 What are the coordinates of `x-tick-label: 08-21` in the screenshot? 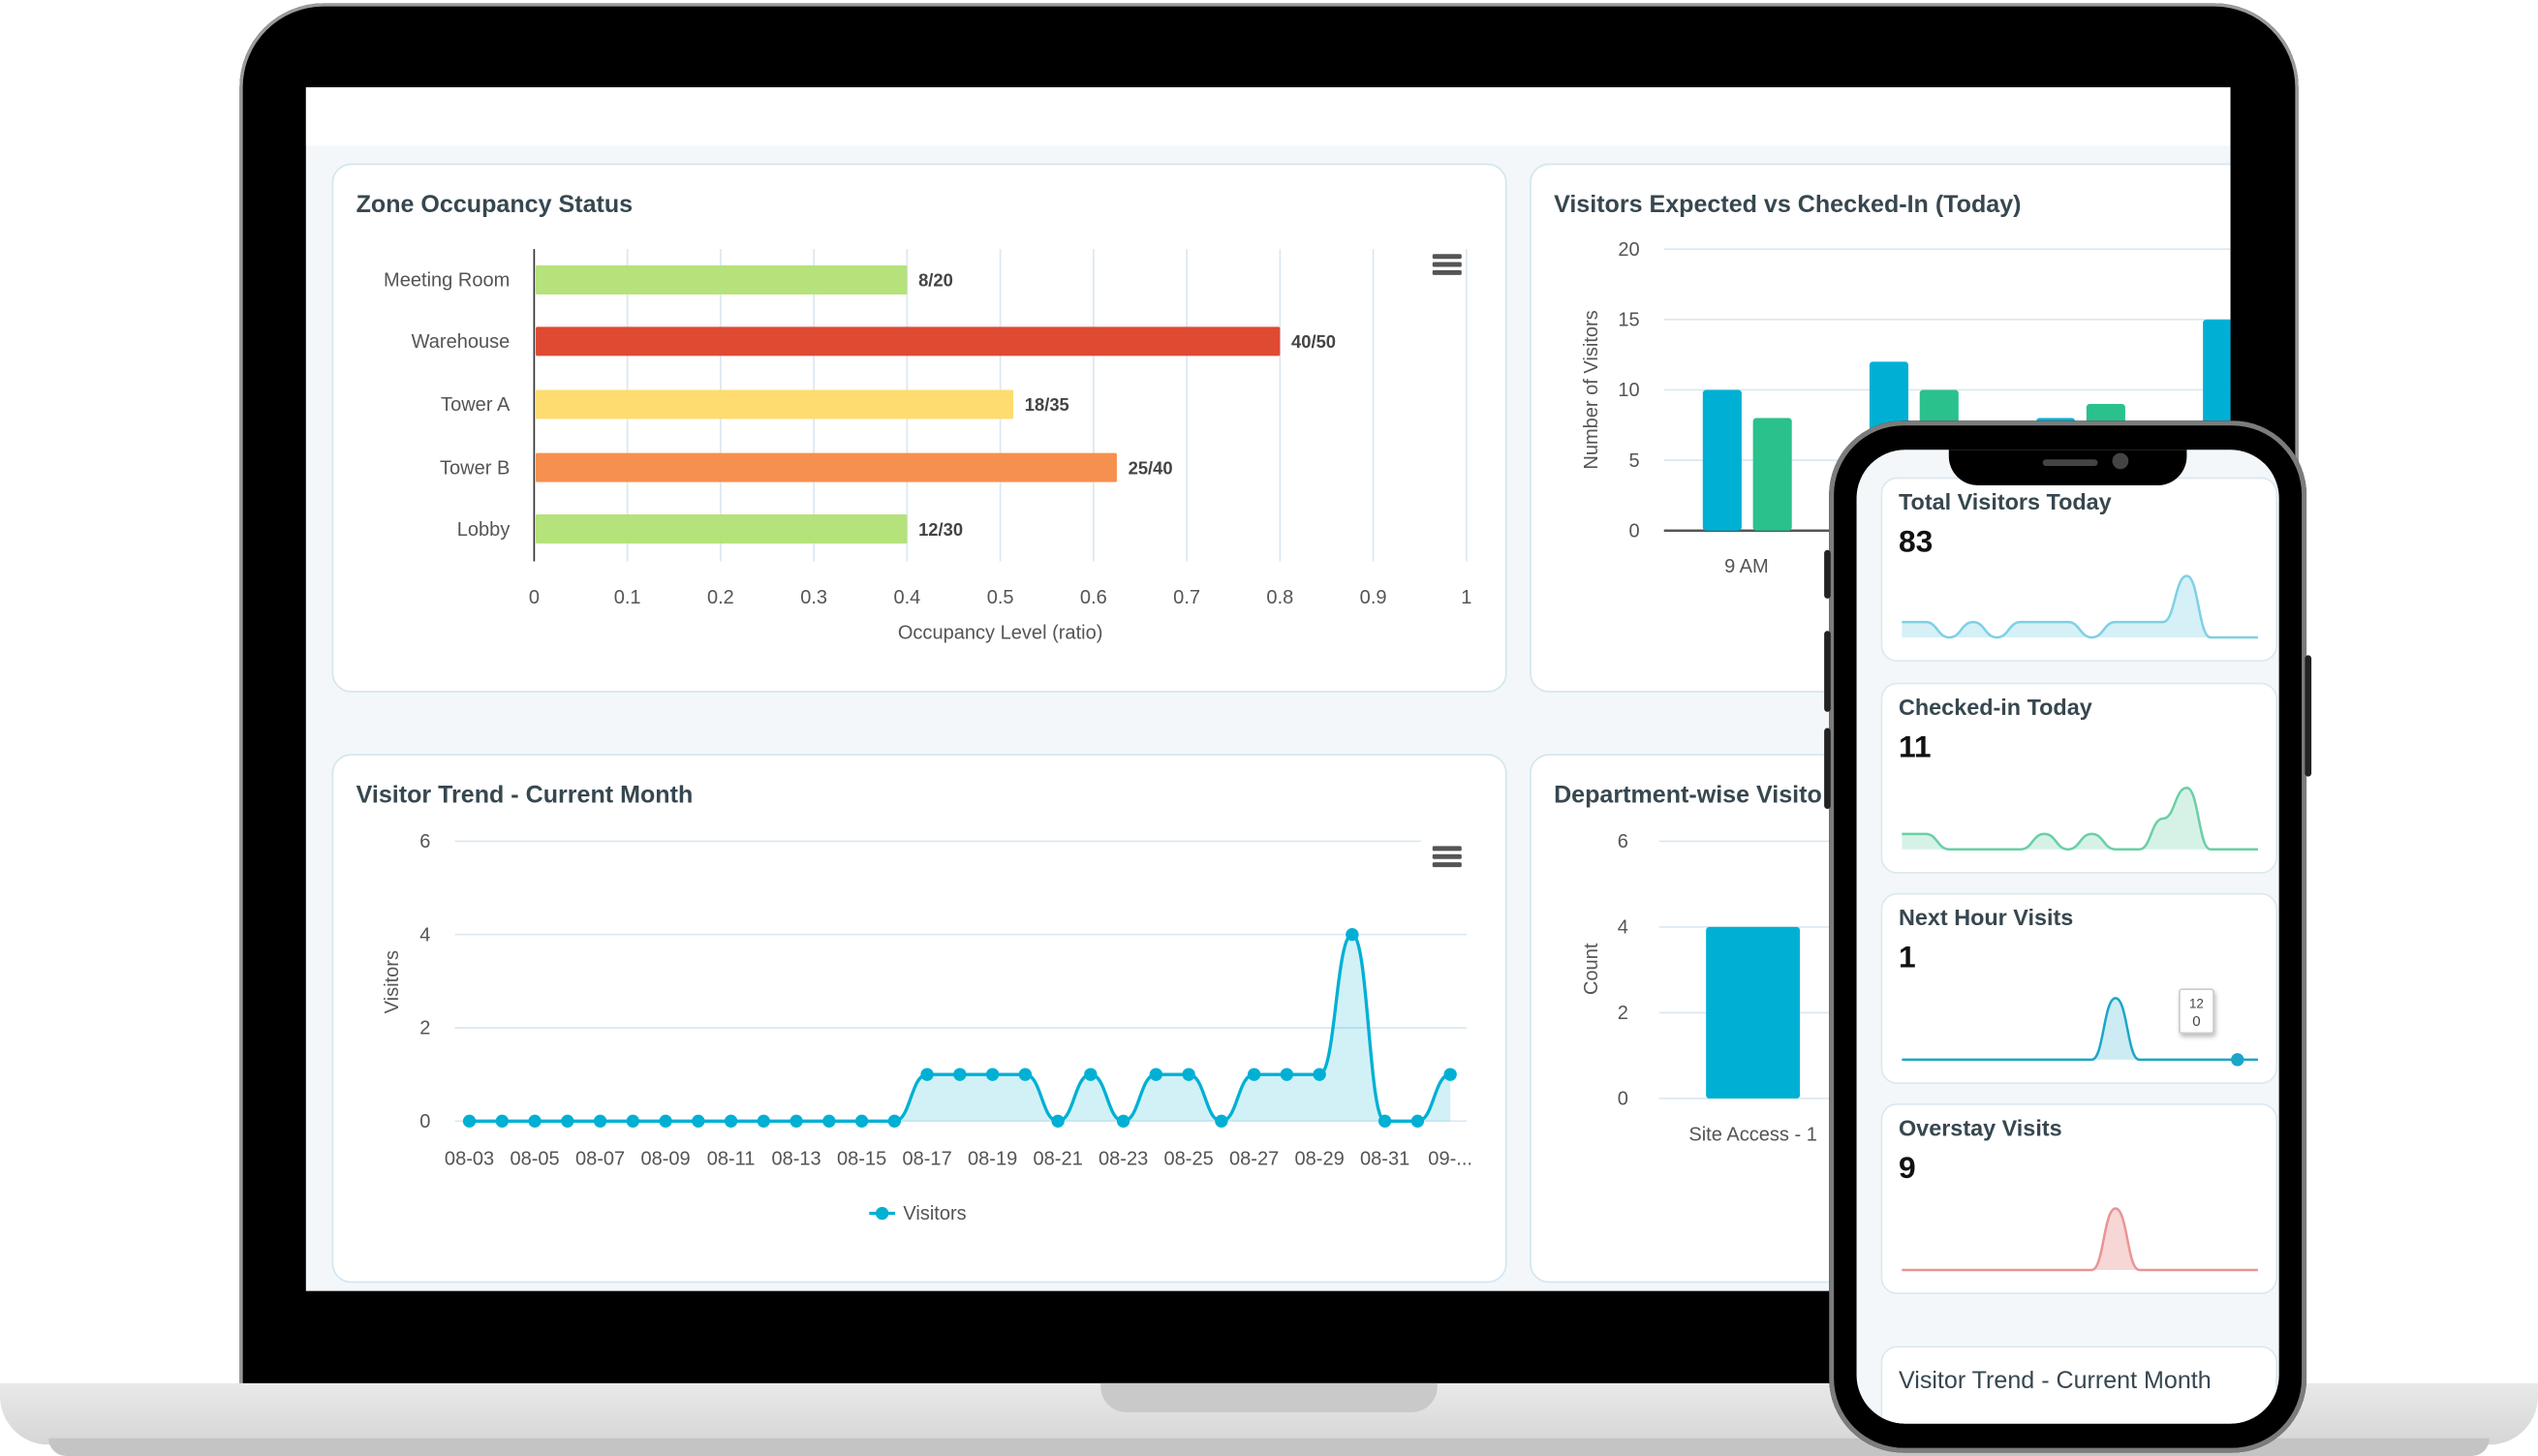 It's located at (1057, 1158).